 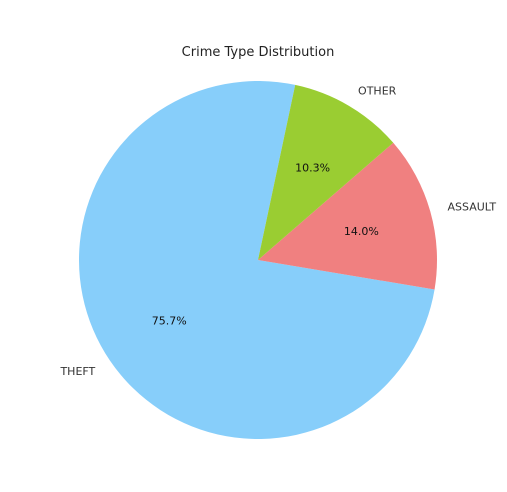 I want to click on percent-label-other: 10.3%, so click(x=312, y=167).